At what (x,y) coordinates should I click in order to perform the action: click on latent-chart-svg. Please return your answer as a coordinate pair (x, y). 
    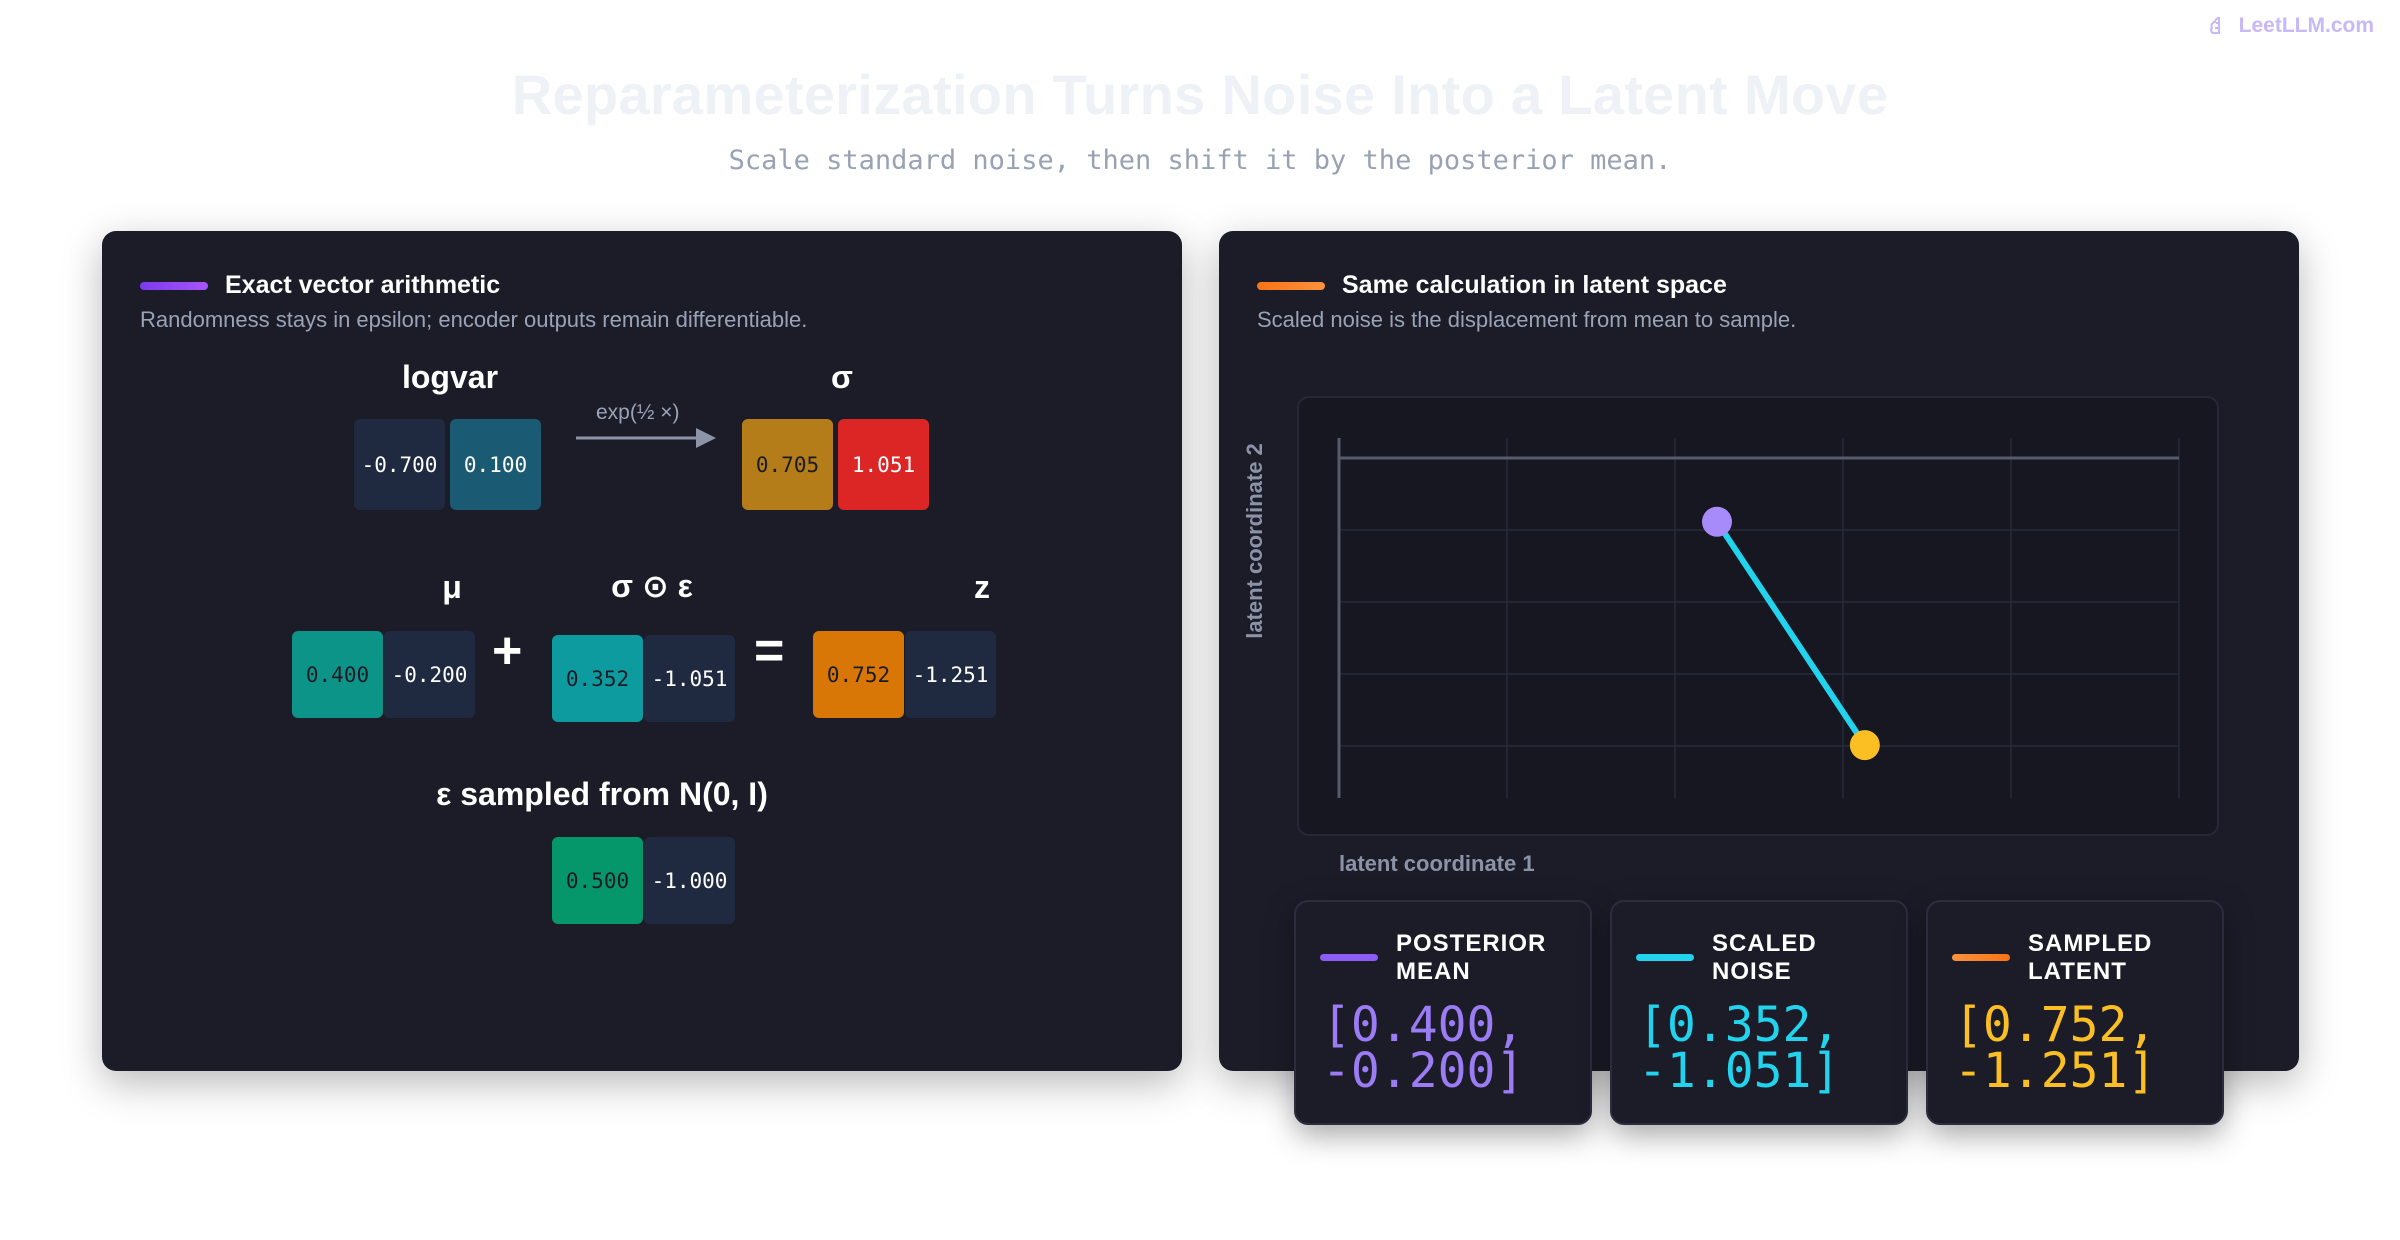
    Looking at the image, I should click on (1758, 618).